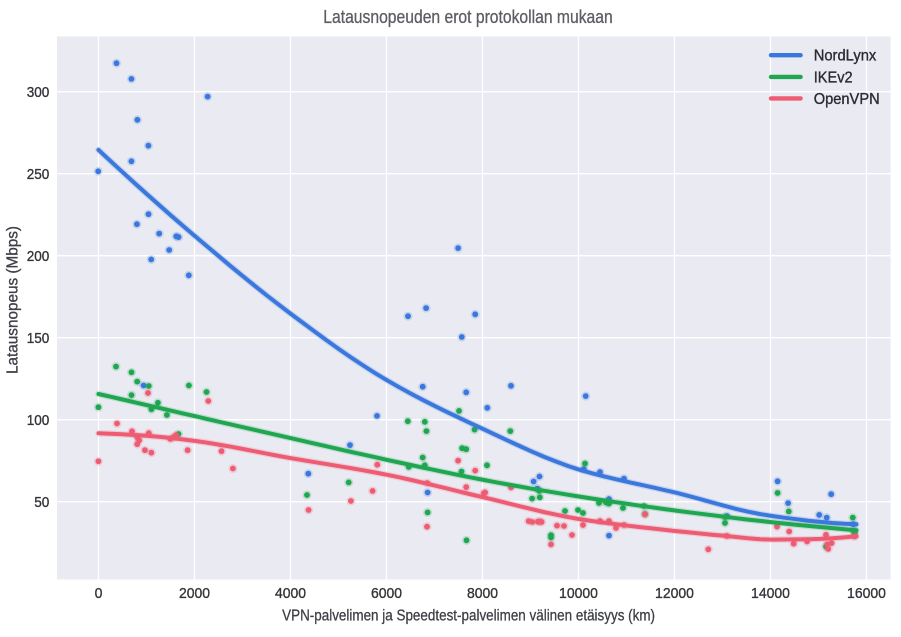 The width and height of the screenshot is (901, 637). I want to click on svg-text: 200, so click(38, 256).